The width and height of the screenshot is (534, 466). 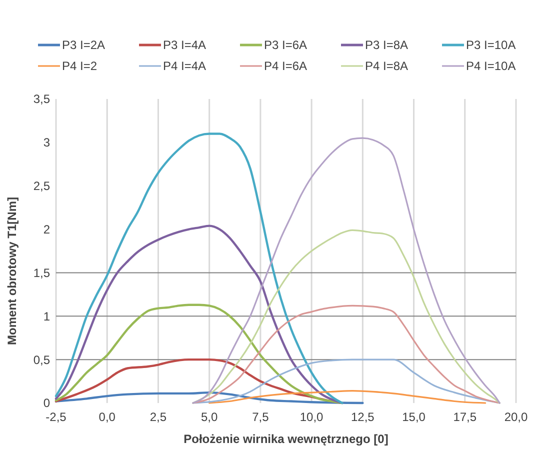 I want to click on x-tick-label: 20,0, so click(x=516, y=417).